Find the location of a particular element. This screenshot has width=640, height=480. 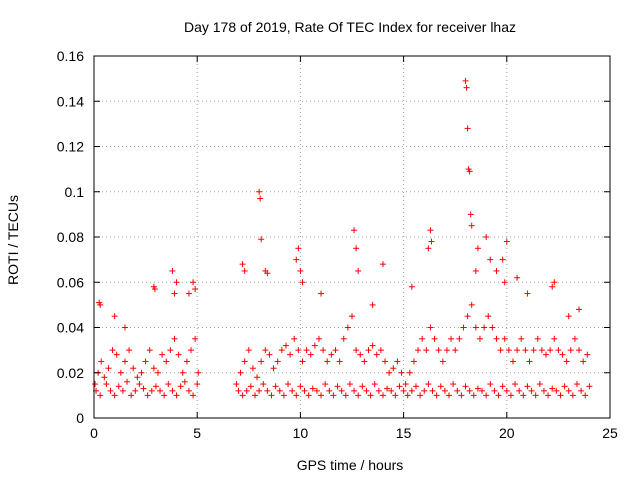

y-tick-label: 0.16 is located at coordinates (70, 56).